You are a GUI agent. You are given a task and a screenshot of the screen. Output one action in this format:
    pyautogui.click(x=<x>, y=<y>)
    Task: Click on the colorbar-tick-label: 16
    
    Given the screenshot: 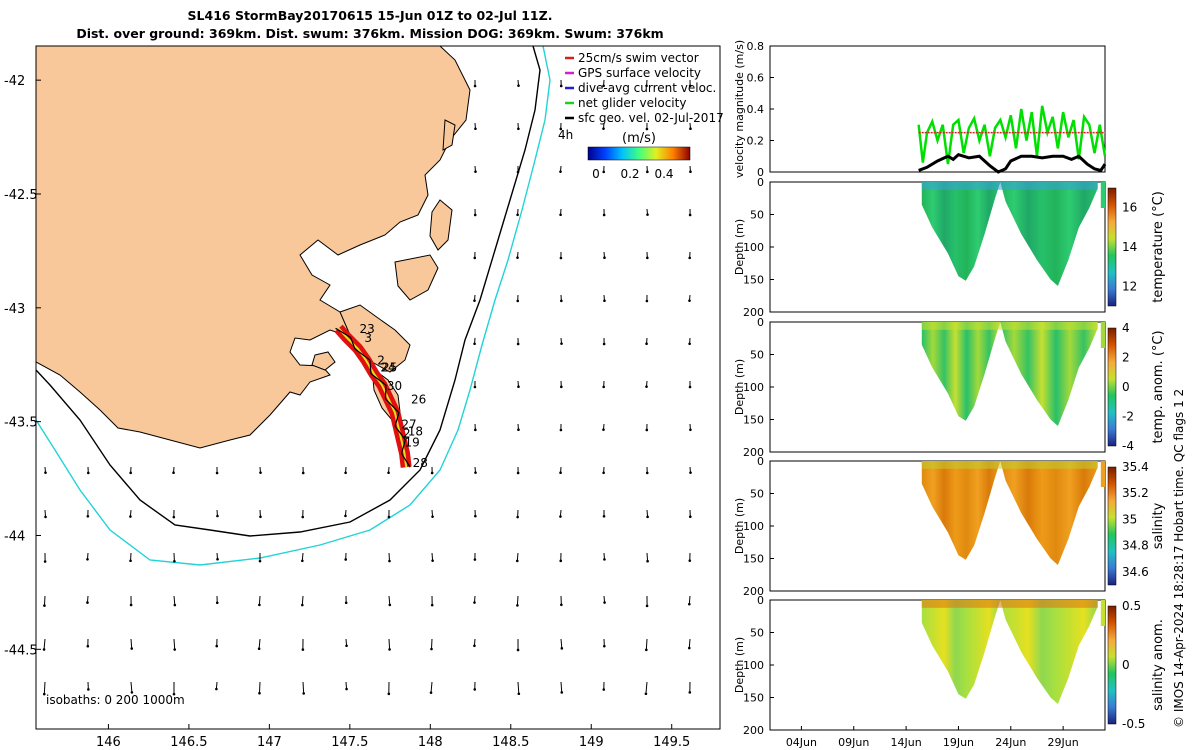 What is the action you would take?
    pyautogui.click(x=1129, y=208)
    